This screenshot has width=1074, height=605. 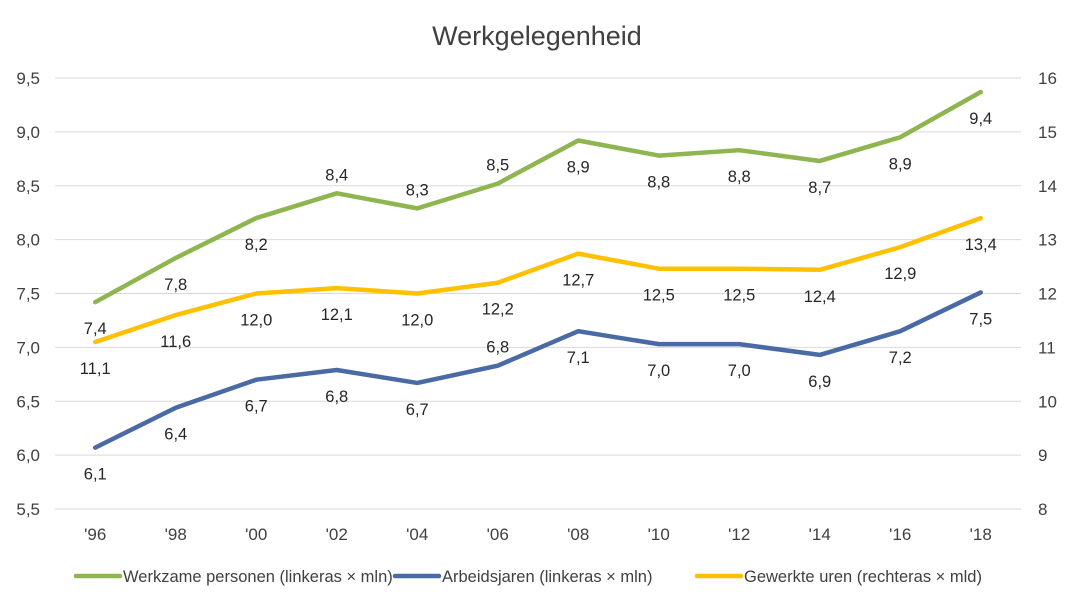 I want to click on data-label: 12,7, so click(x=578, y=281).